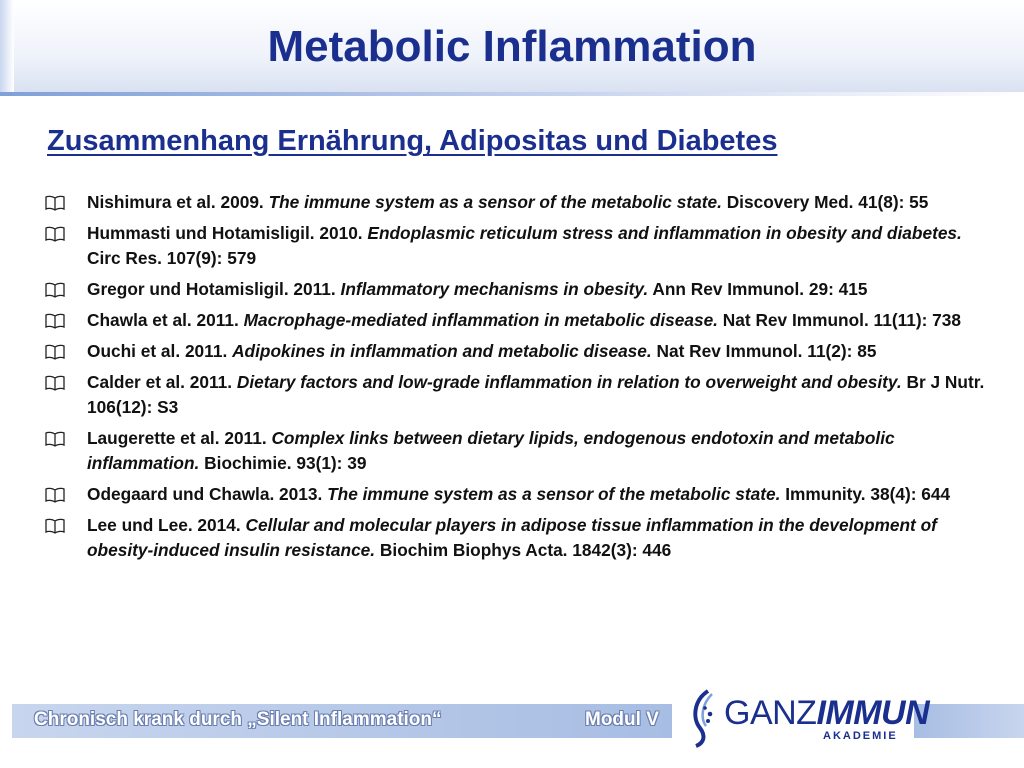  I want to click on reference-authors: Gregor und Hotamisligil. 2011., so click(211, 289).